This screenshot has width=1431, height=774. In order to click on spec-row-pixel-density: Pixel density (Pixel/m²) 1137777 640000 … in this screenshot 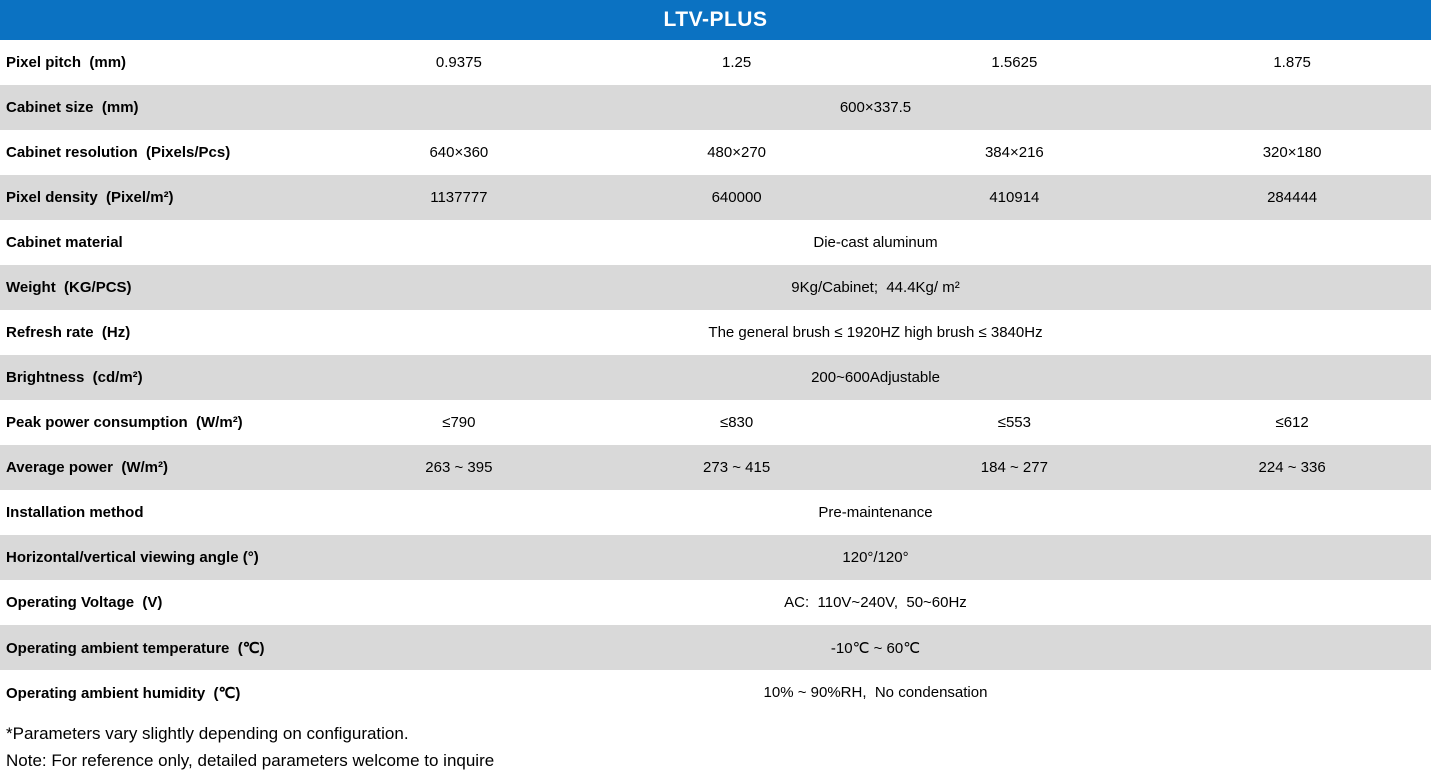, I will do `click(715, 197)`.